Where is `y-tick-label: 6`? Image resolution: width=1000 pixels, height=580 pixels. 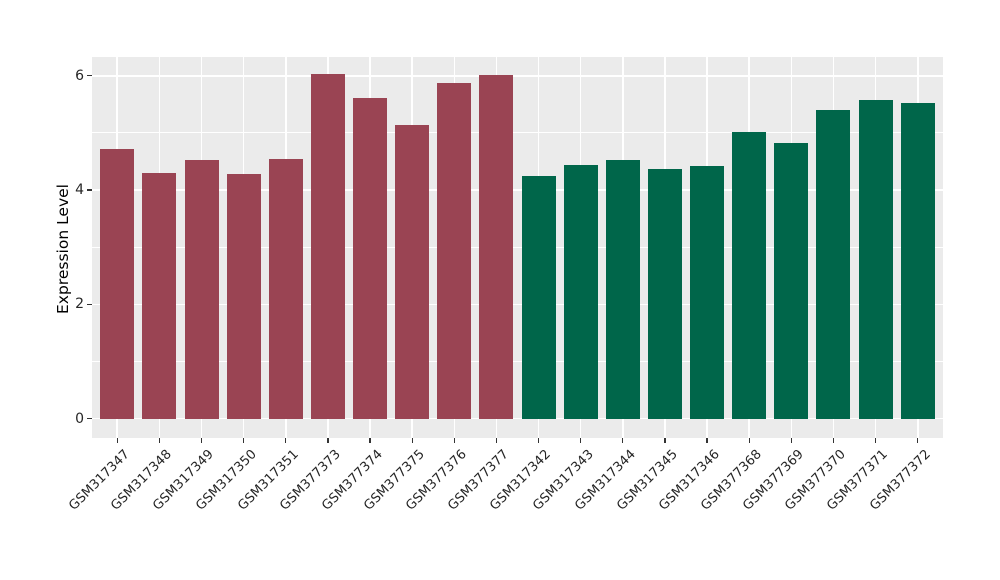
y-tick-label: 6 is located at coordinates (79, 75).